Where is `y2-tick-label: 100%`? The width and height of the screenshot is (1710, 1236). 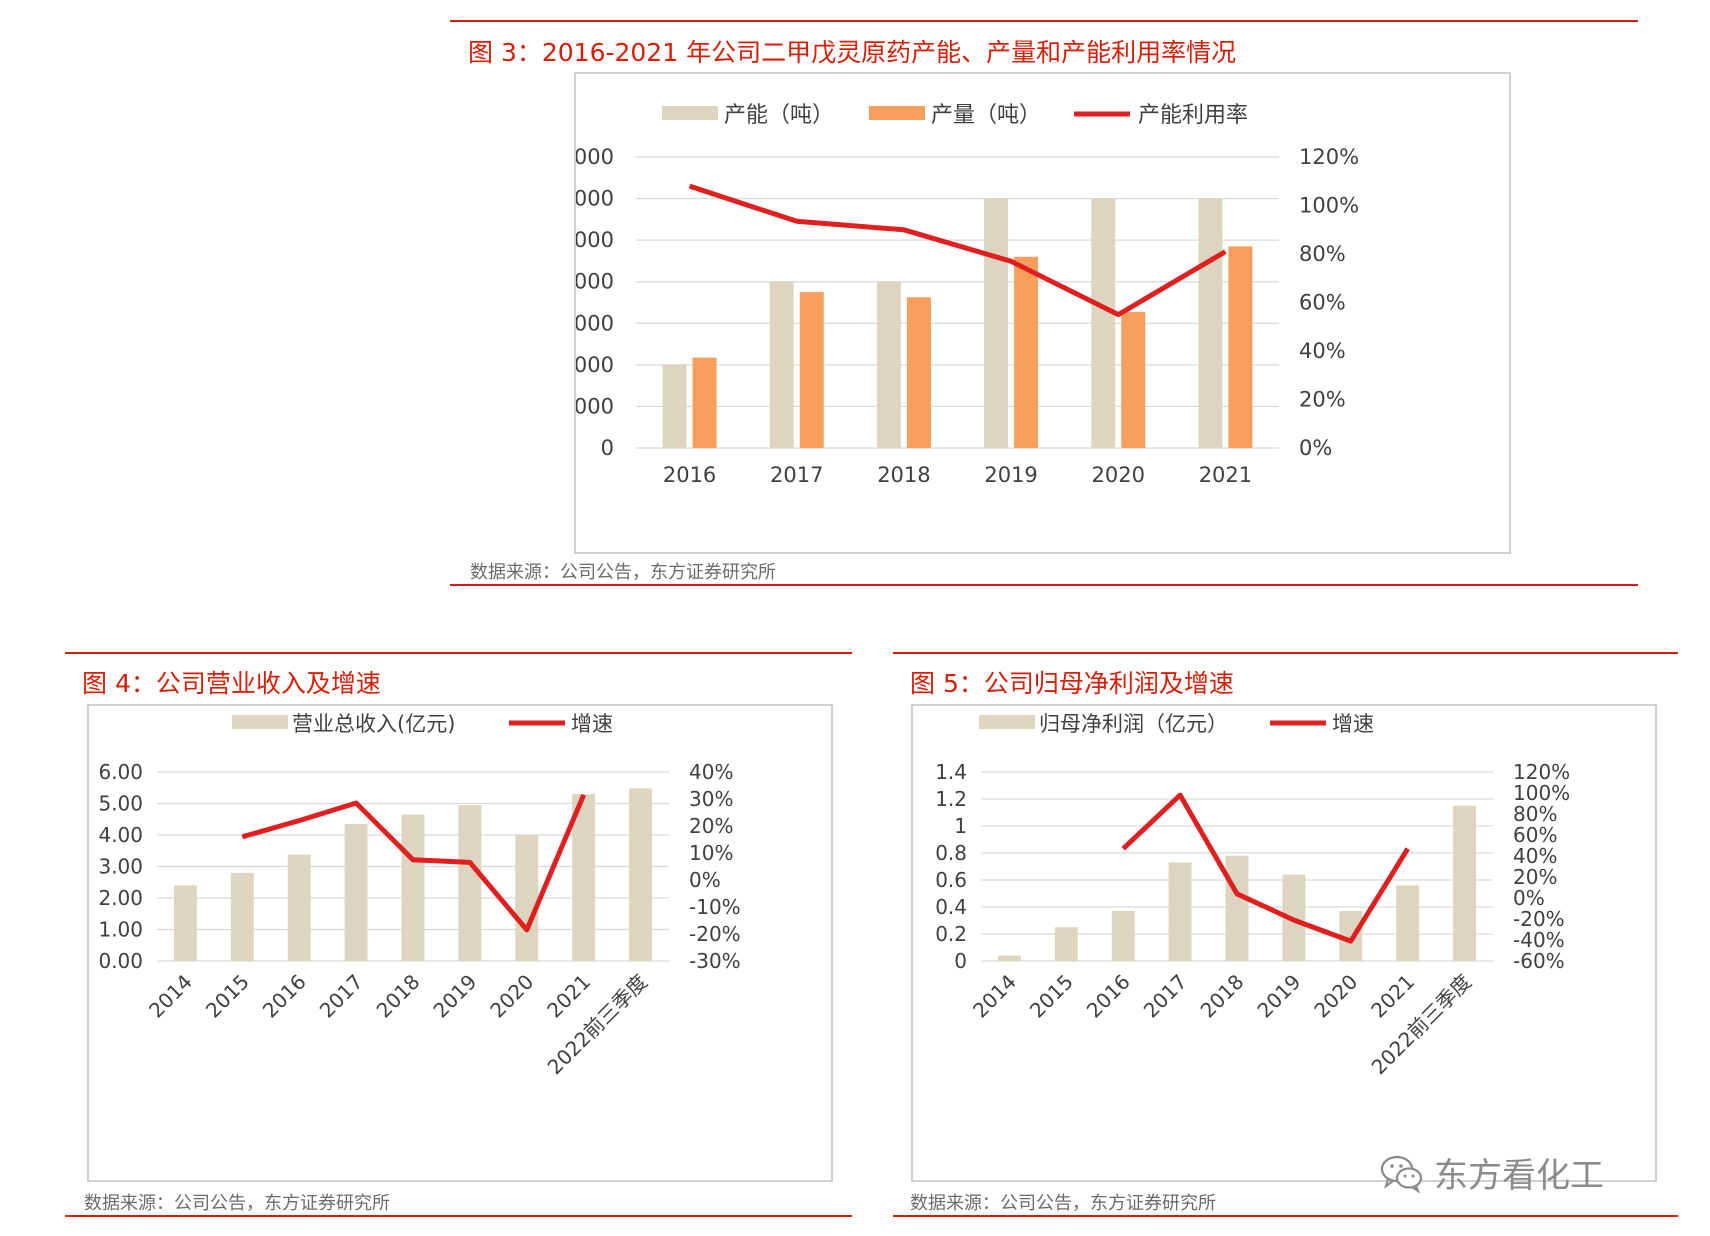
y2-tick-label: 100% is located at coordinates (1329, 206).